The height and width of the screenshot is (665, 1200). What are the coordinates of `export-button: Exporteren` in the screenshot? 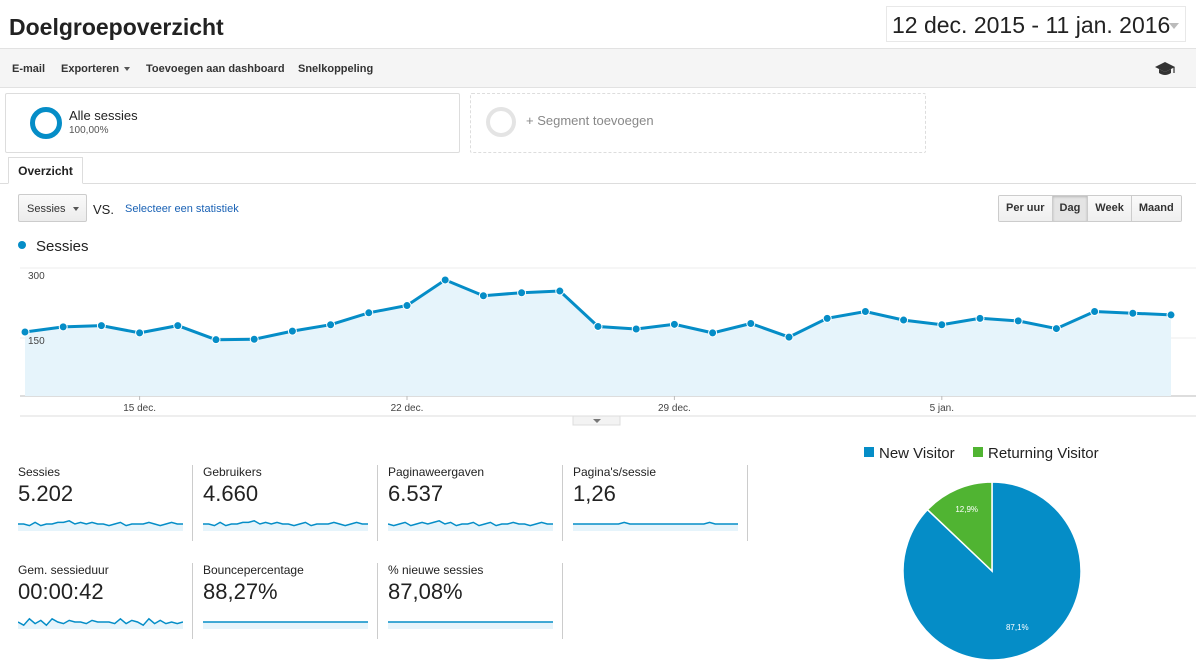 It's located at (96, 69).